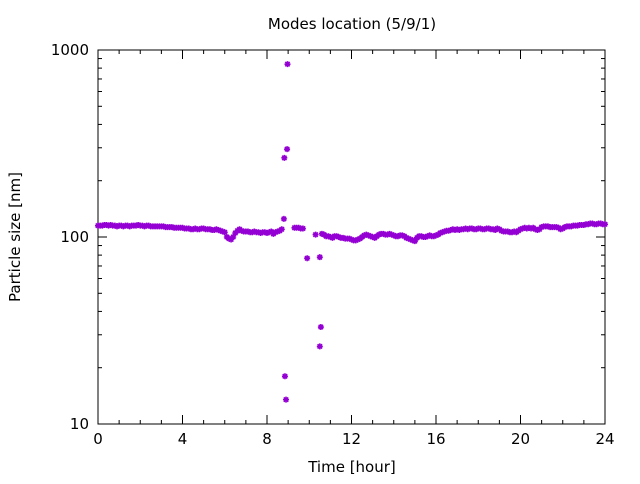 The image size is (640, 484). Describe the element at coordinates (70, 50) in the screenshot. I see `y-tick-label: 1000` at that location.